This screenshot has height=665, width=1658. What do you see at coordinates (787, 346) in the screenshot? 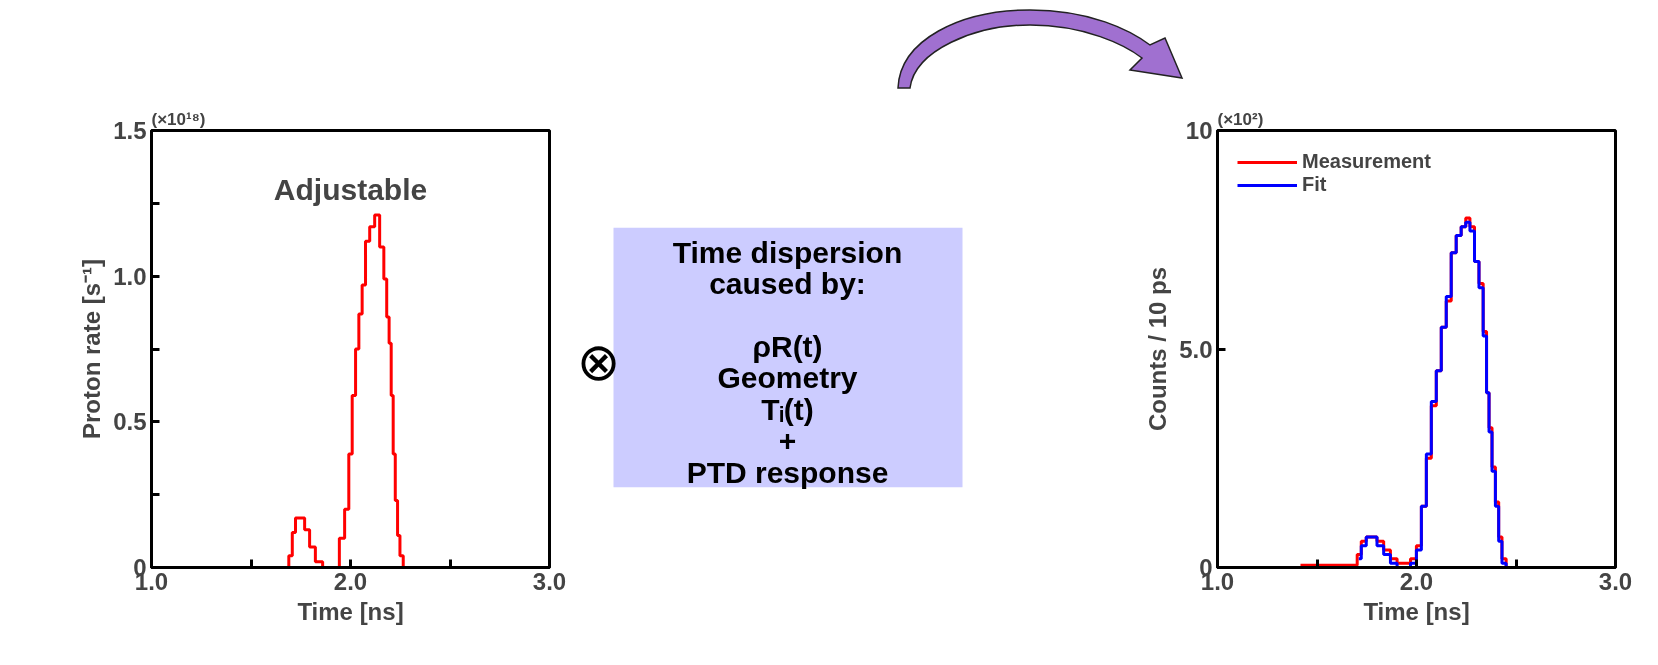
I see `text: ρR(t)` at bounding box center [787, 346].